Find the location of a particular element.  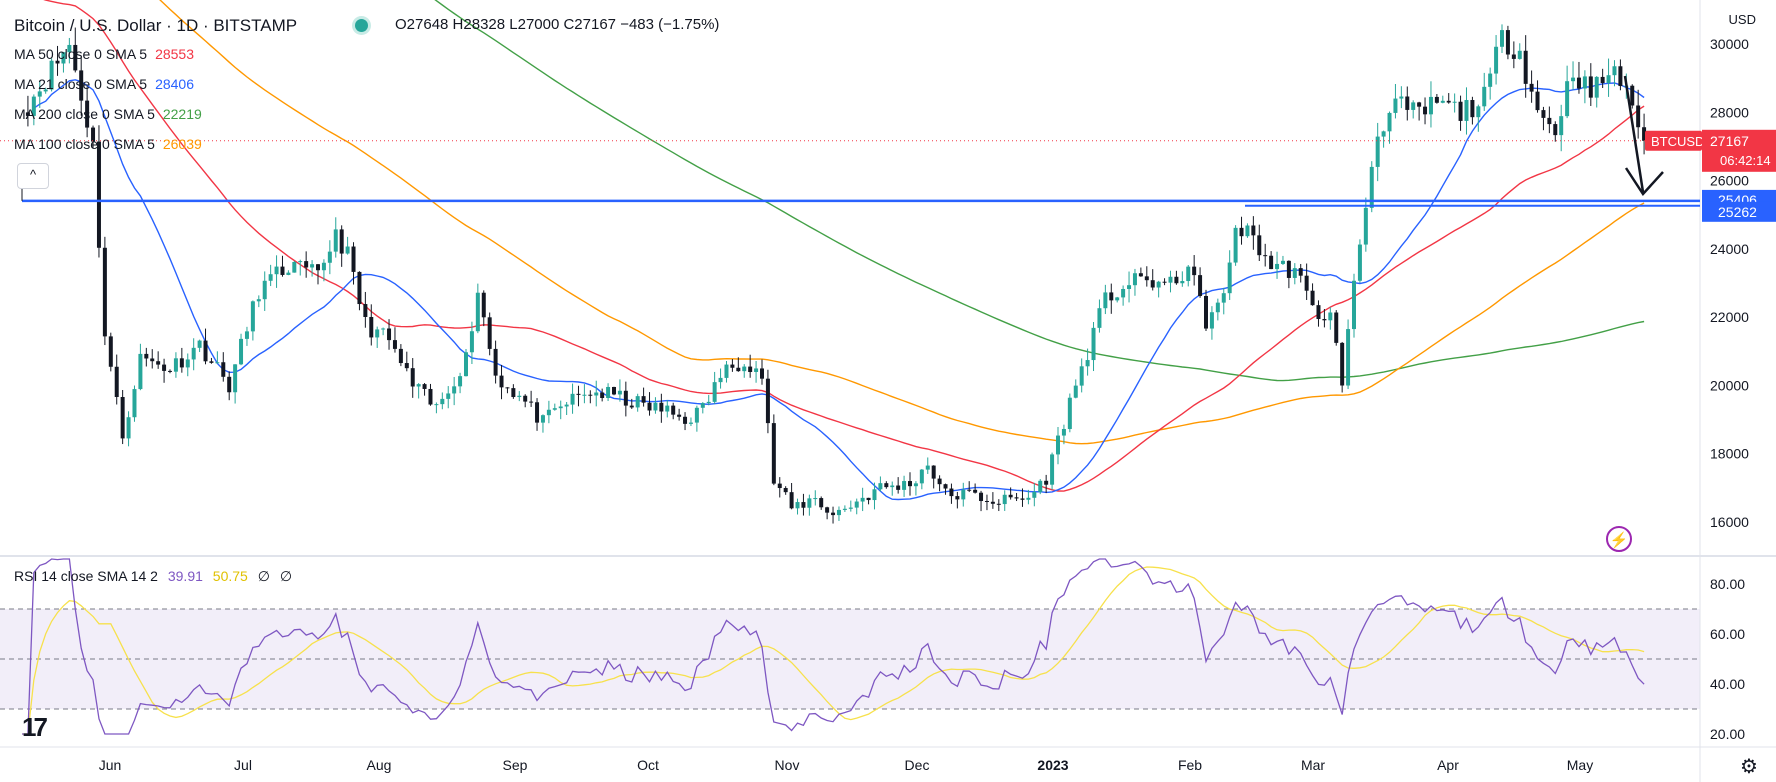

down-arrow-annotation is located at coordinates (1643, 136).